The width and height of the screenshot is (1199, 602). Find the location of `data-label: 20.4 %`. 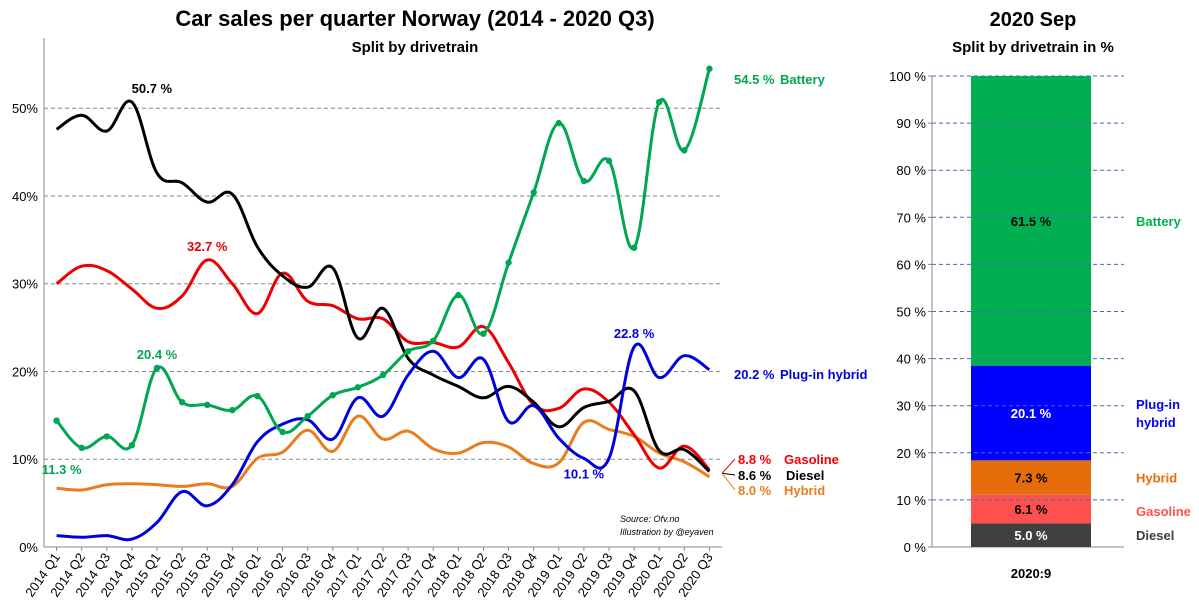

data-label: 20.4 % is located at coordinates (157, 354).